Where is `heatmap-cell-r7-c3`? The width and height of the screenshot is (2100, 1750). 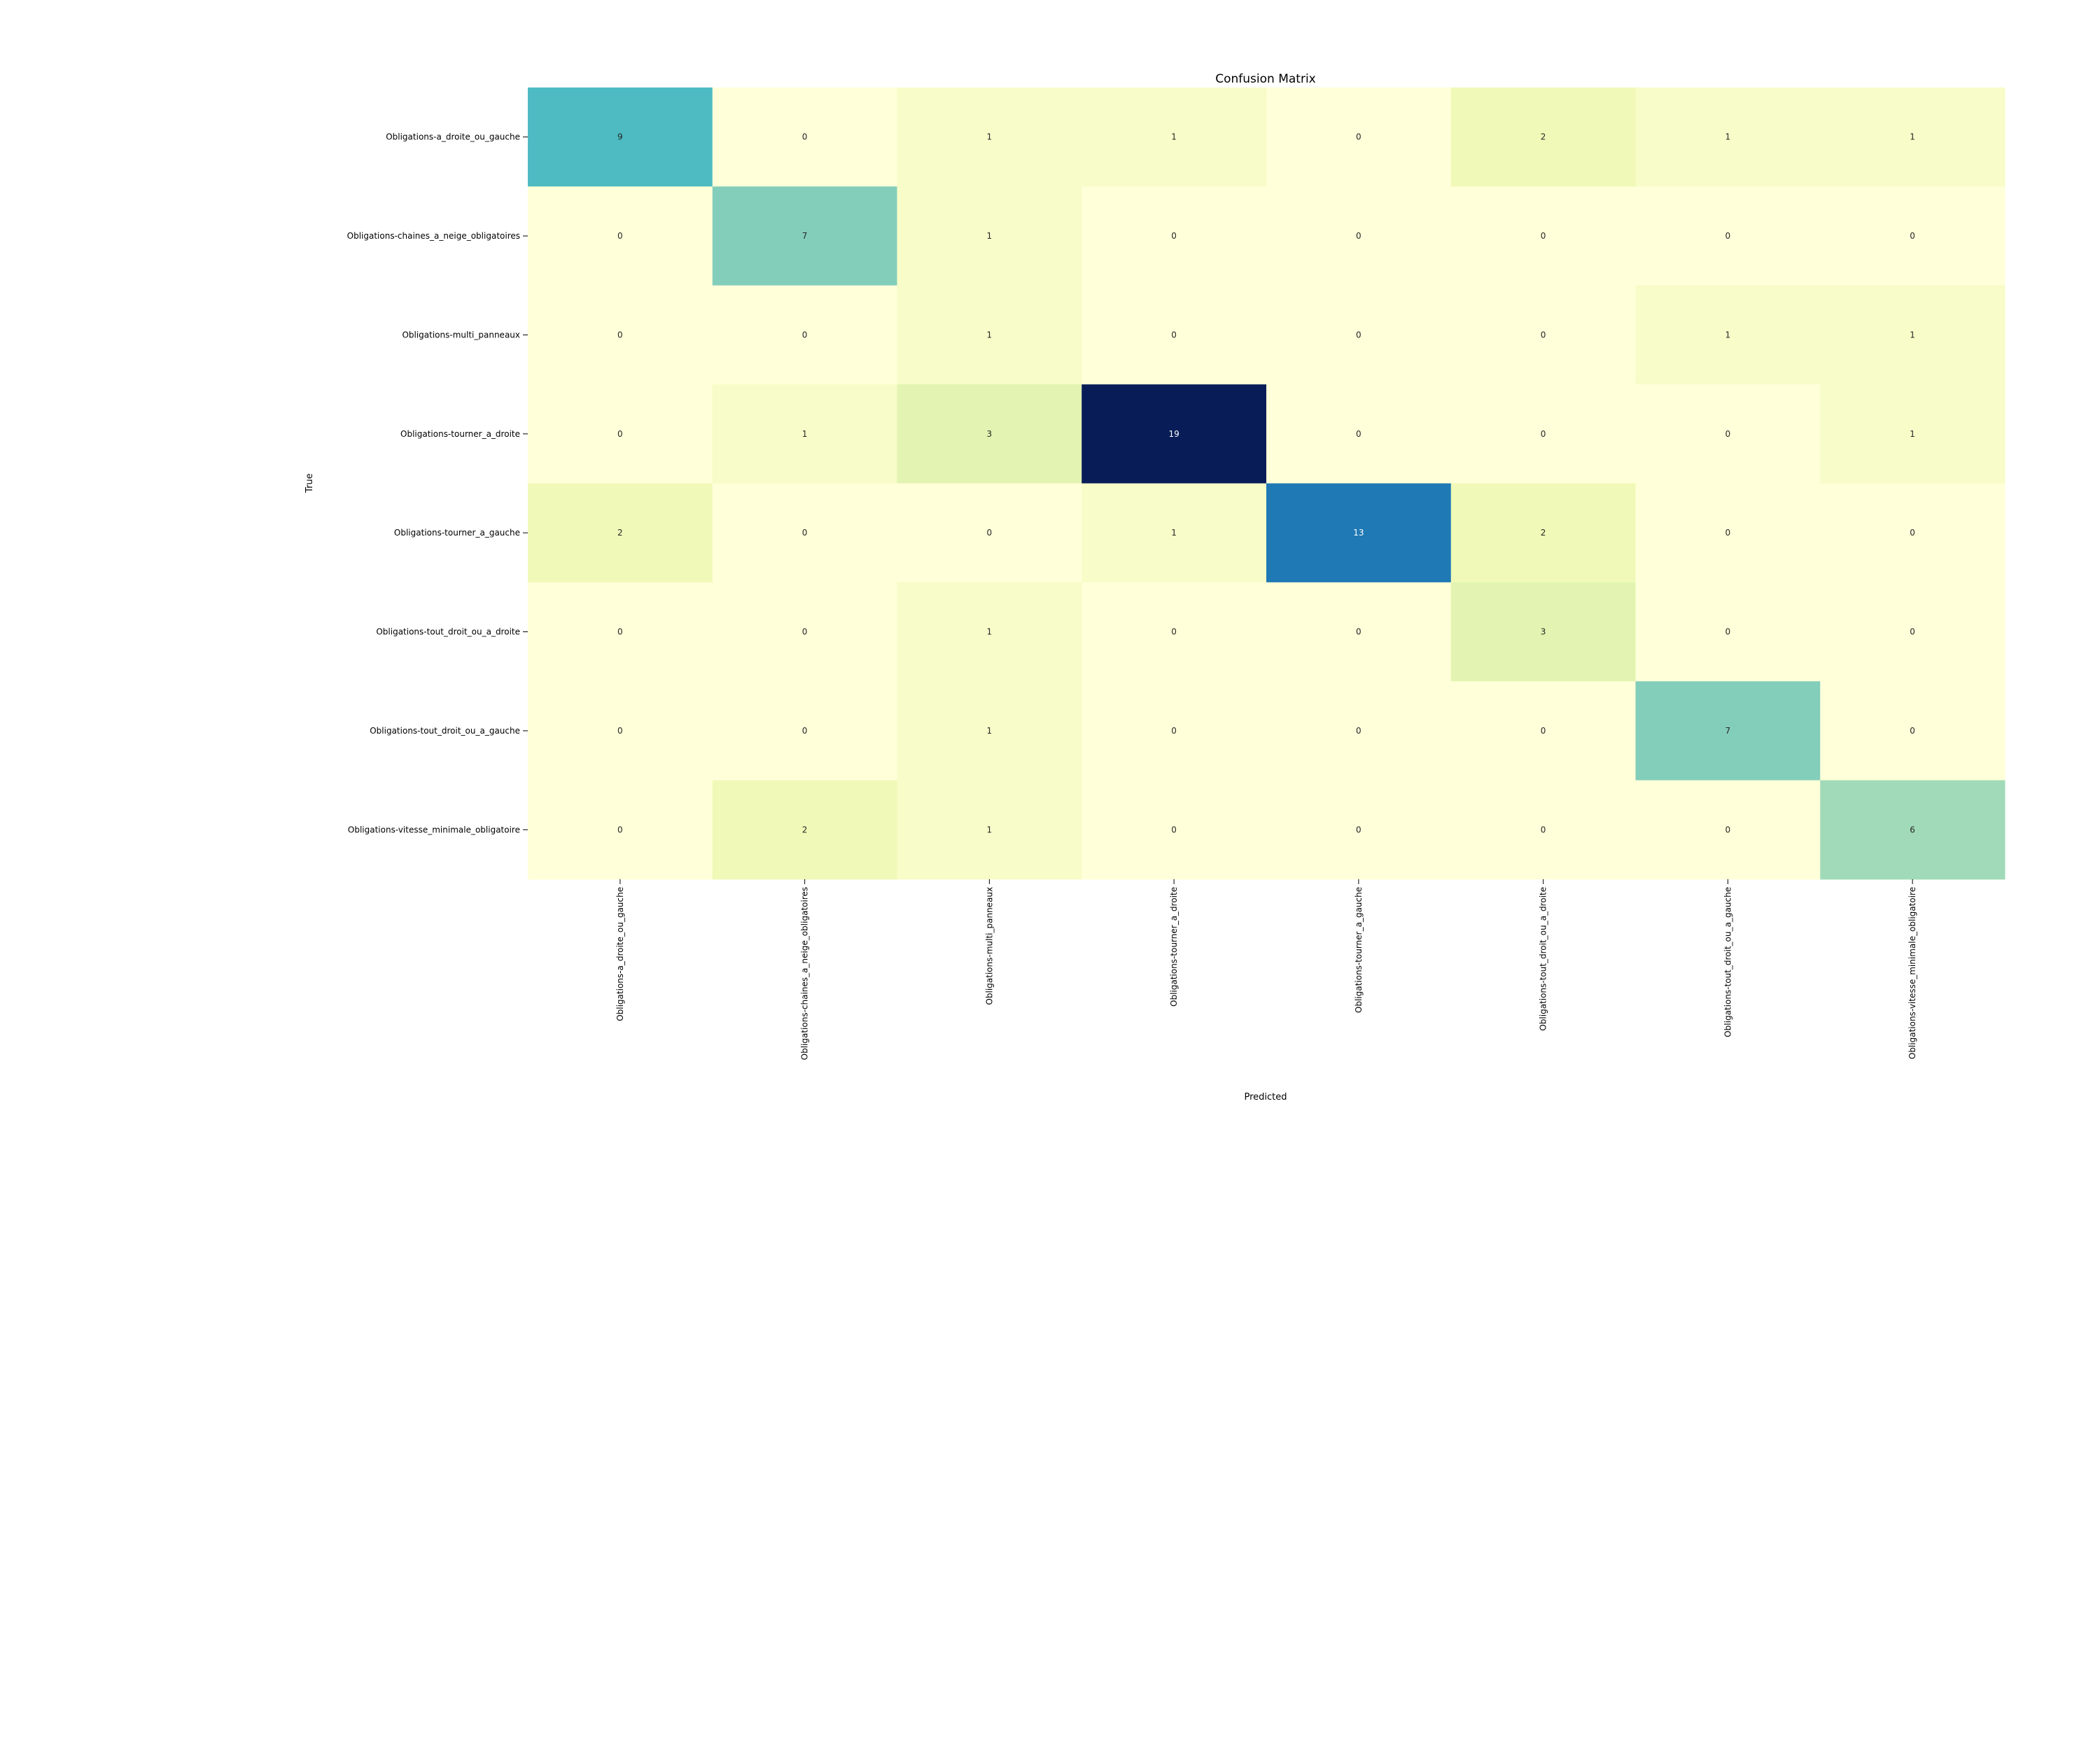 heatmap-cell-r7-c3 is located at coordinates (1174, 830).